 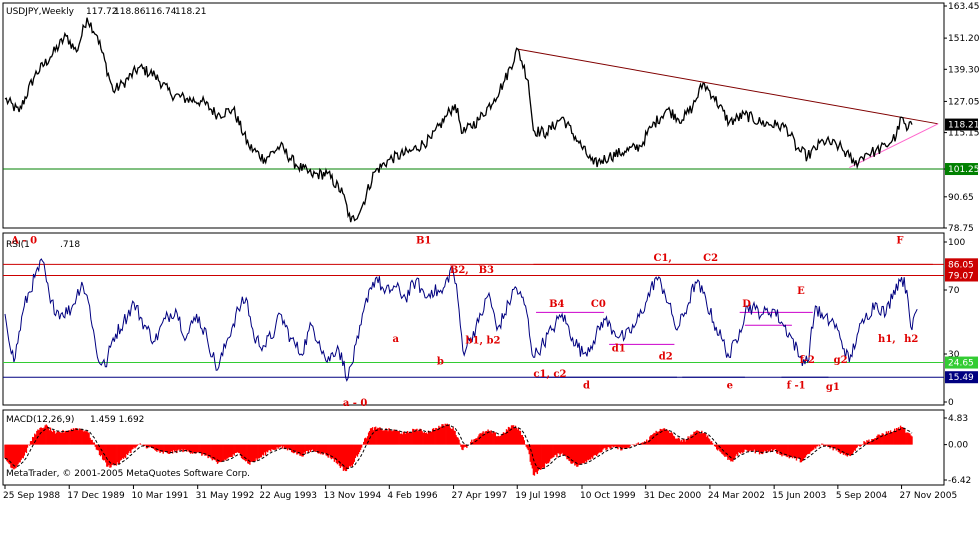 I want to click on wave-label-20: f-2, so click(x=807, y=360).